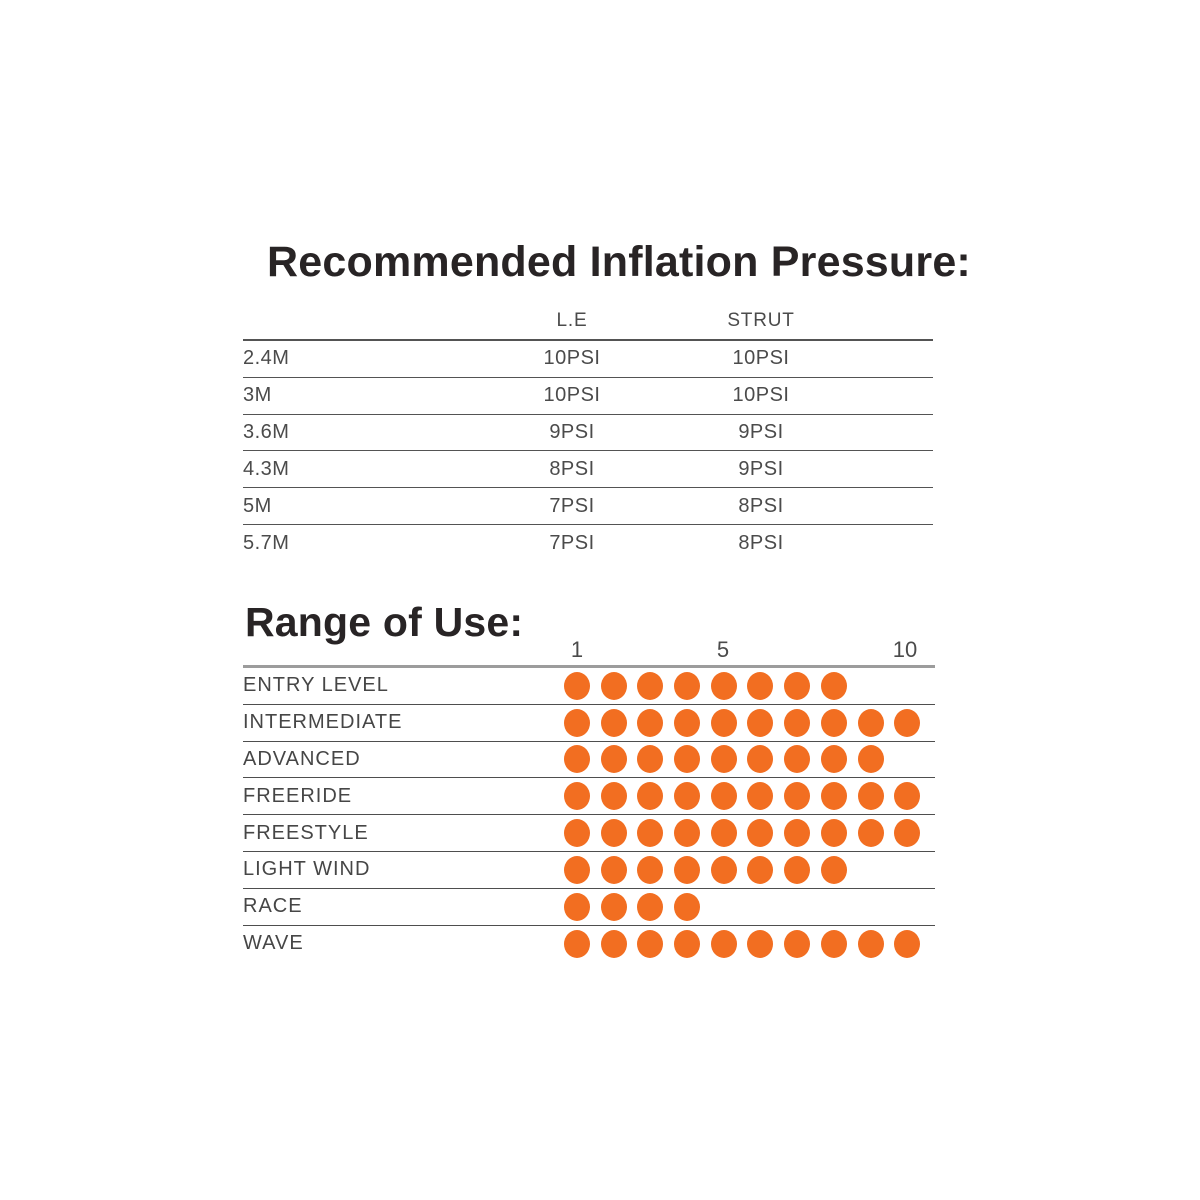 This screenshot has height=1200, width=1200. What do you see at coordinates (257, 395) in the screenshot?
I see `kite-size-cell: 3M` at bounding box center [257, 395].